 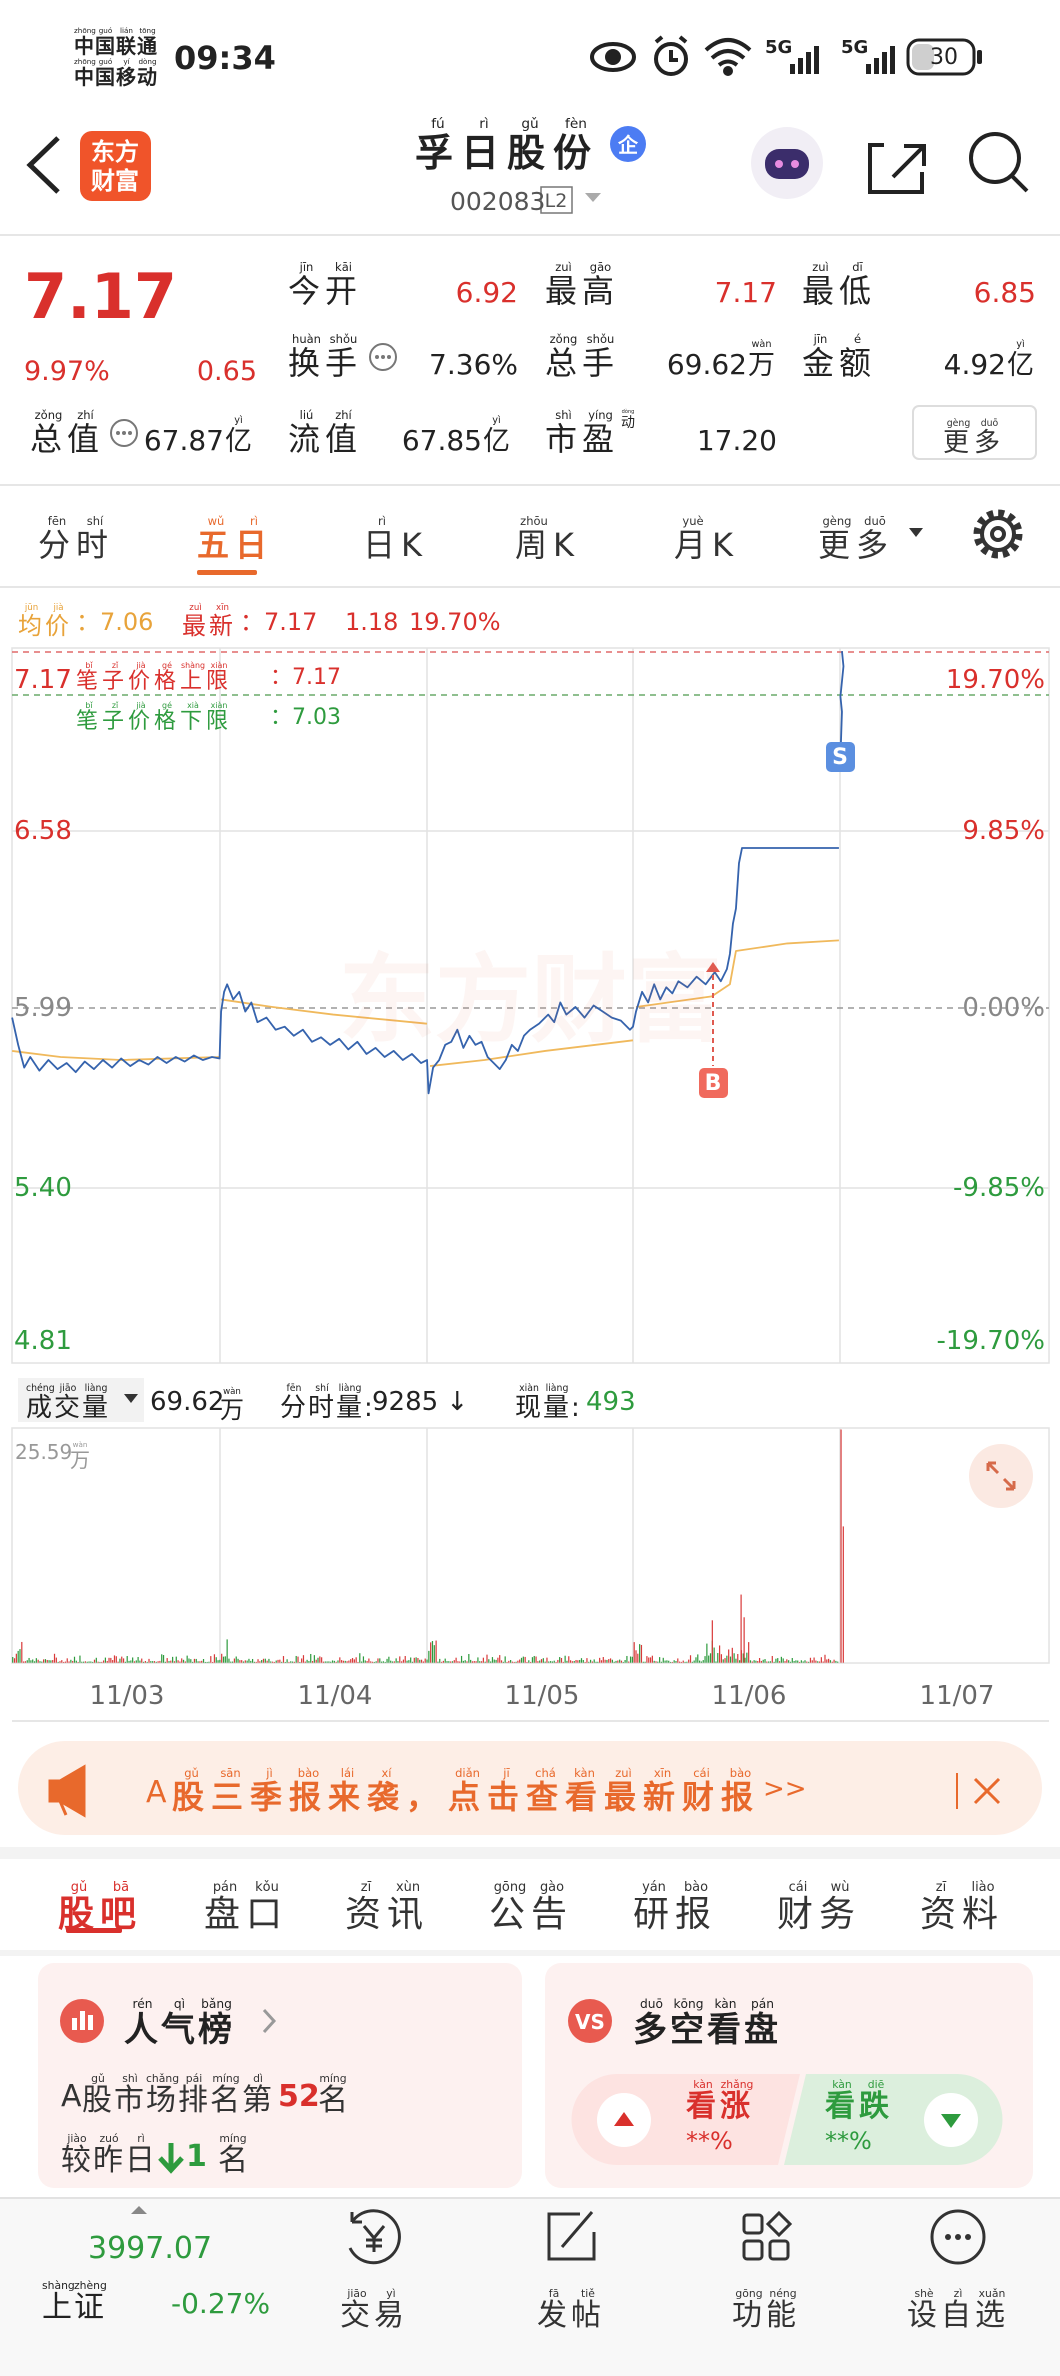 What do you see at coordinates (141, 665) in the screenshot?
I see `pinyin: jià` at bounding box center [141, 665].